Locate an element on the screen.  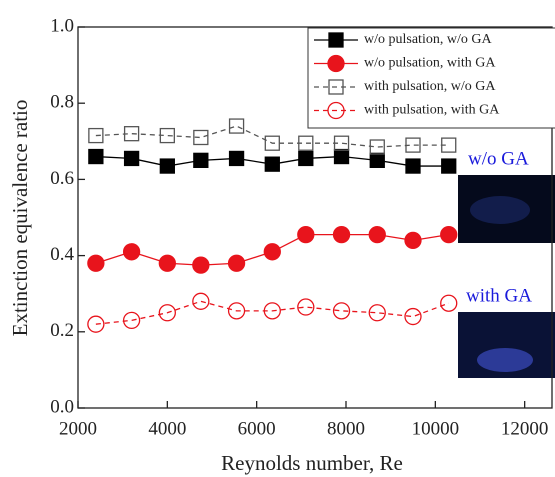
y-tick-label: 0.6 is located at coordinates (62, 178).